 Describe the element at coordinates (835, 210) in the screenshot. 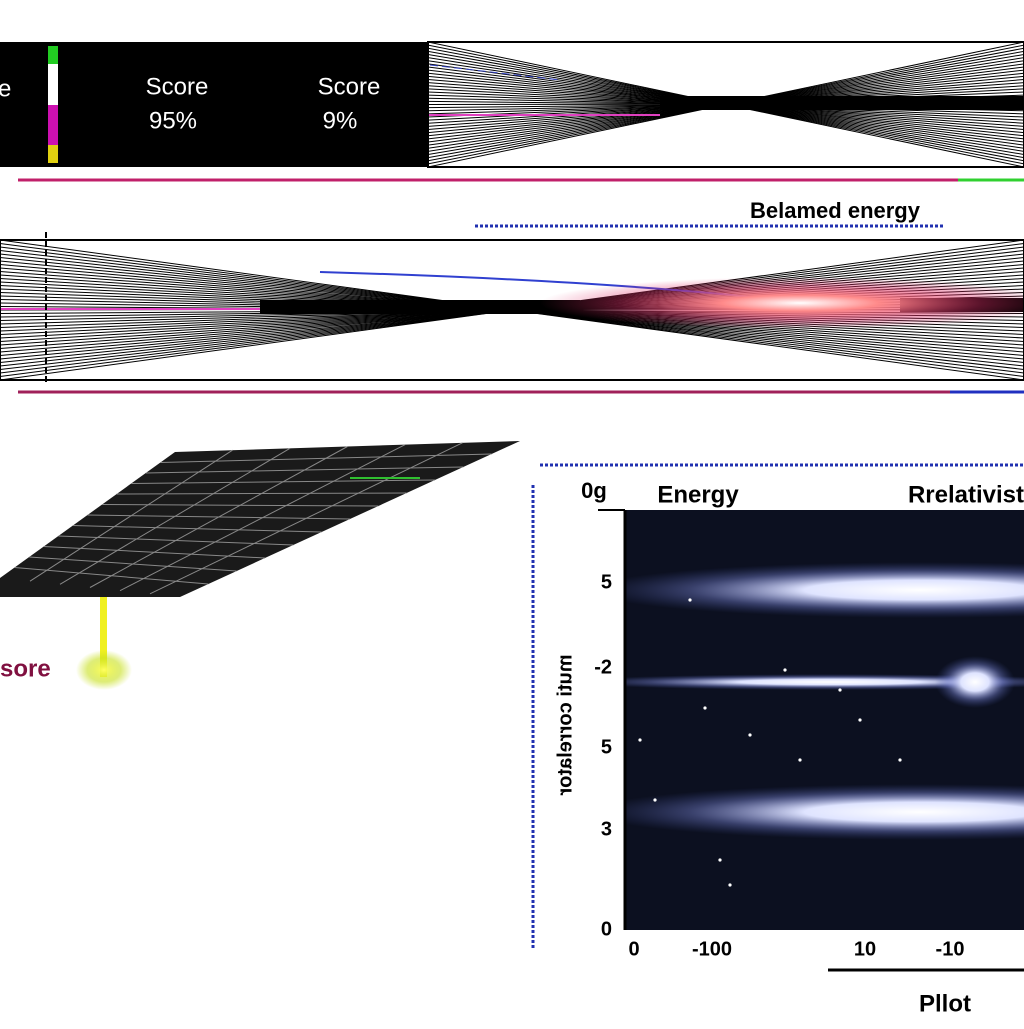

I see `band-title: Belamed energy` at that location.